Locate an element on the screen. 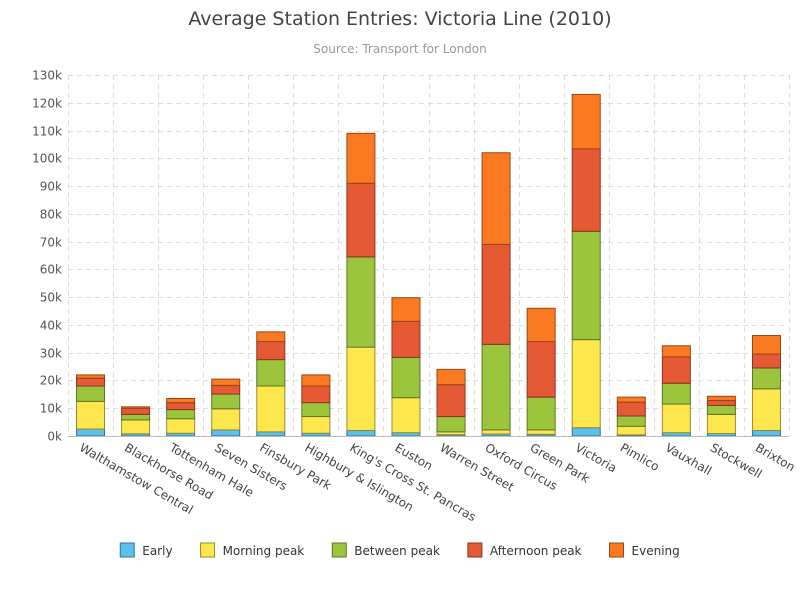 This screenshot has width=800, height=600. y-tick-label: 60k is located at coordinates (51, 270).